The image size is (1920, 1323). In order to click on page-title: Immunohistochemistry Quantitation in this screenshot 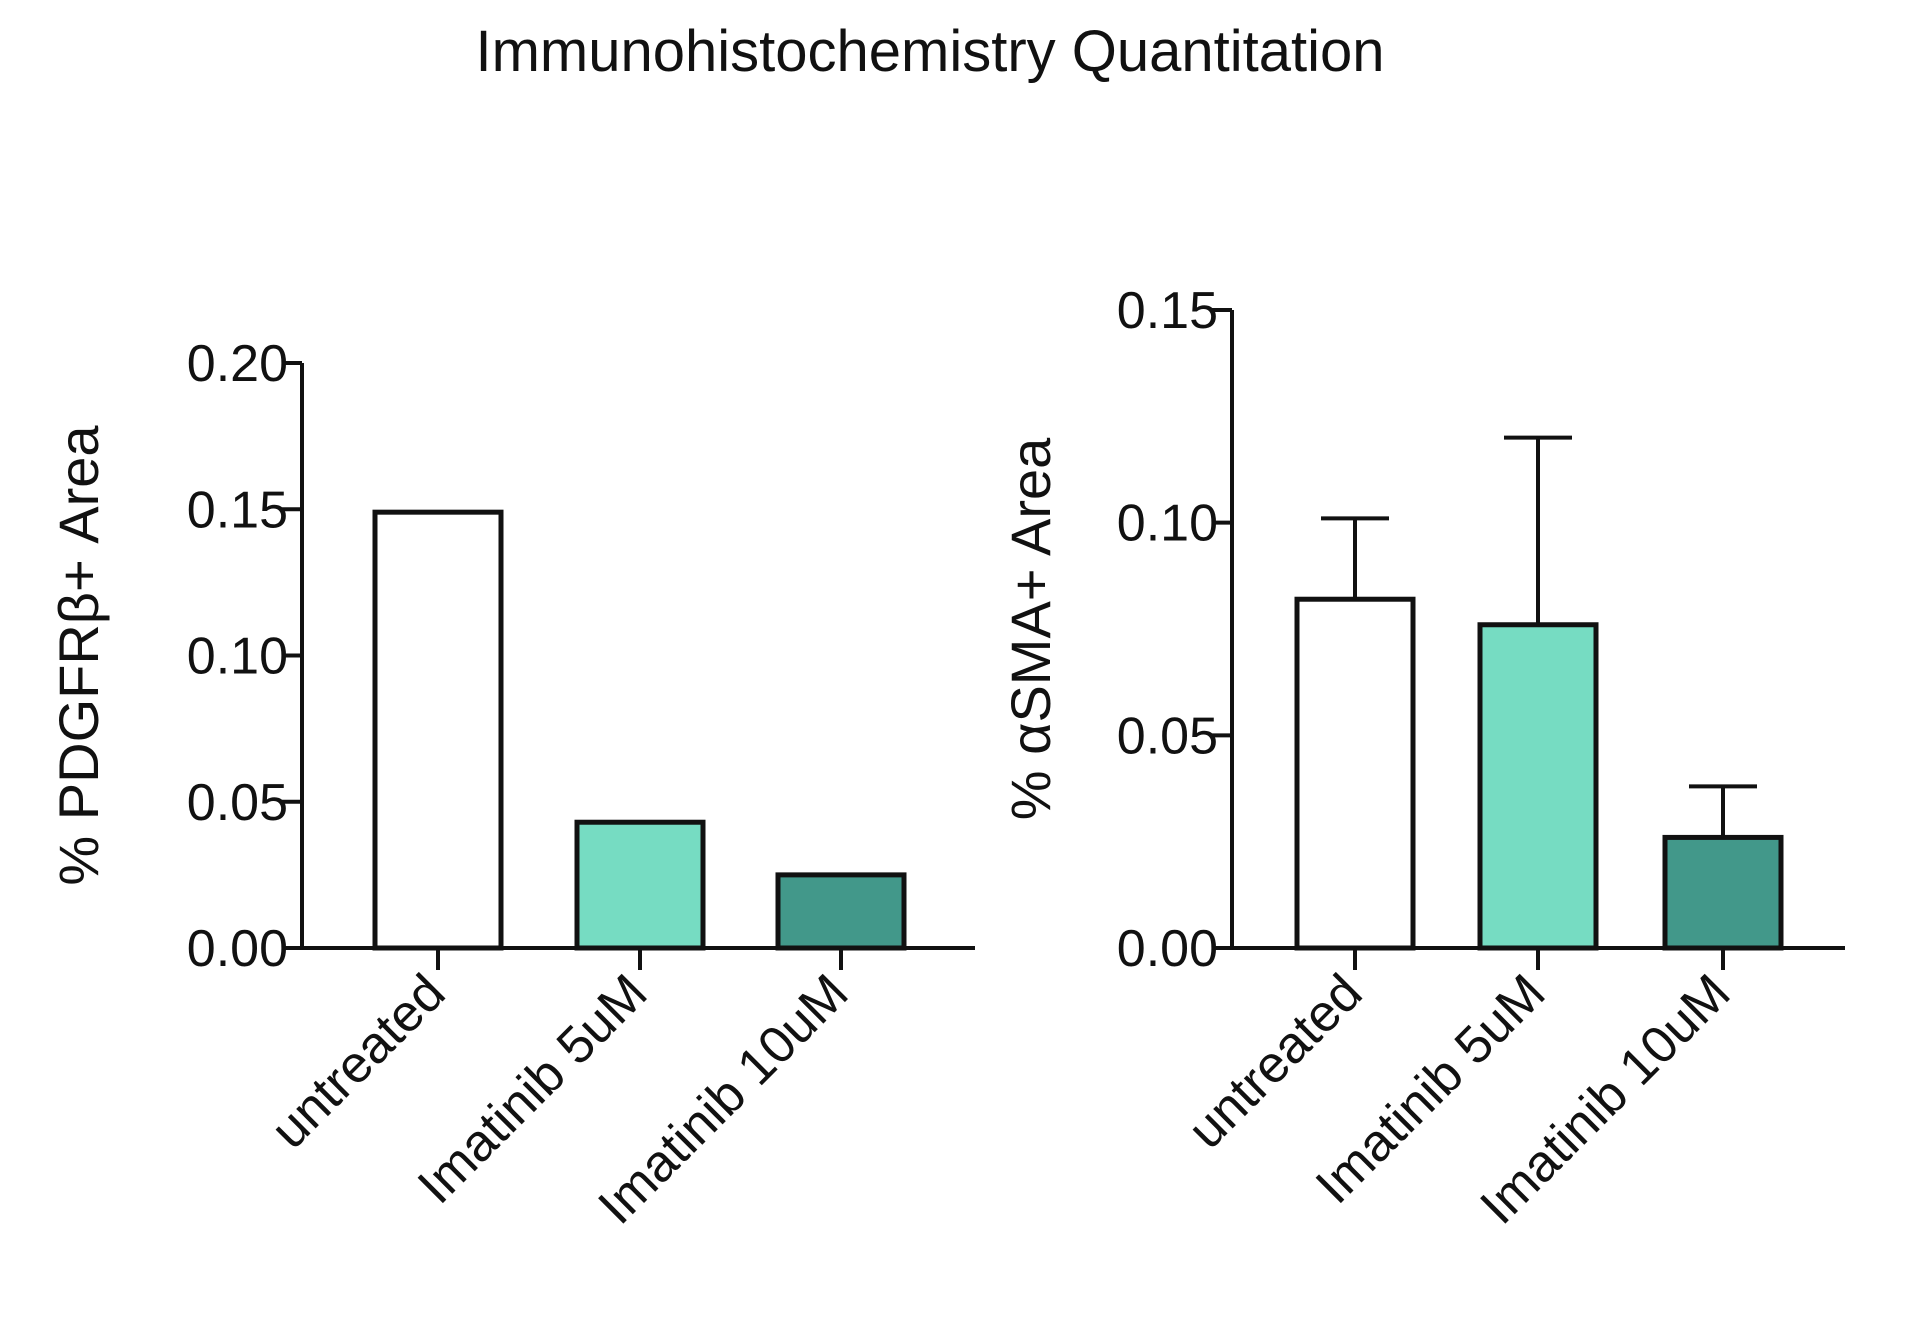, I will do `click(930, 51)`.